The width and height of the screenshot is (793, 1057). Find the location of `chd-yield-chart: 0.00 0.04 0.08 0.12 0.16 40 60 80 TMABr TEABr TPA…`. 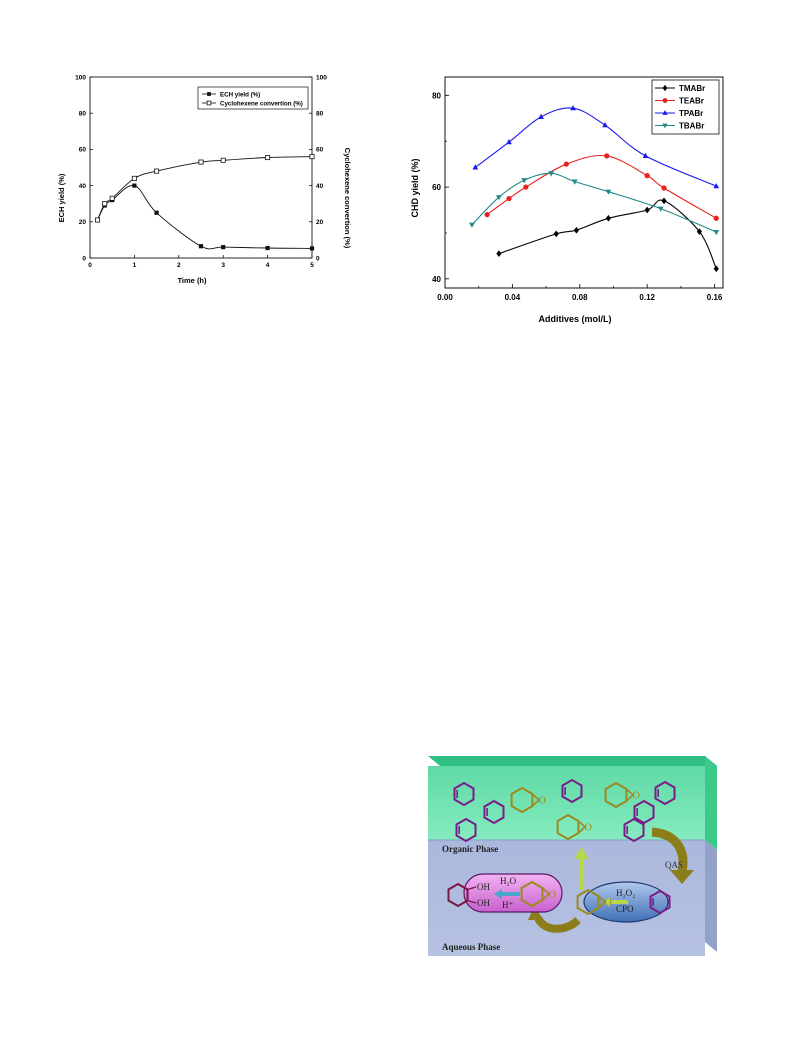

chd-yield-chart: 0.00 0.04 0.08 0.12 0.16 40 60 80 TMABr TEABr TPA… is located at coordinates (567, 200).